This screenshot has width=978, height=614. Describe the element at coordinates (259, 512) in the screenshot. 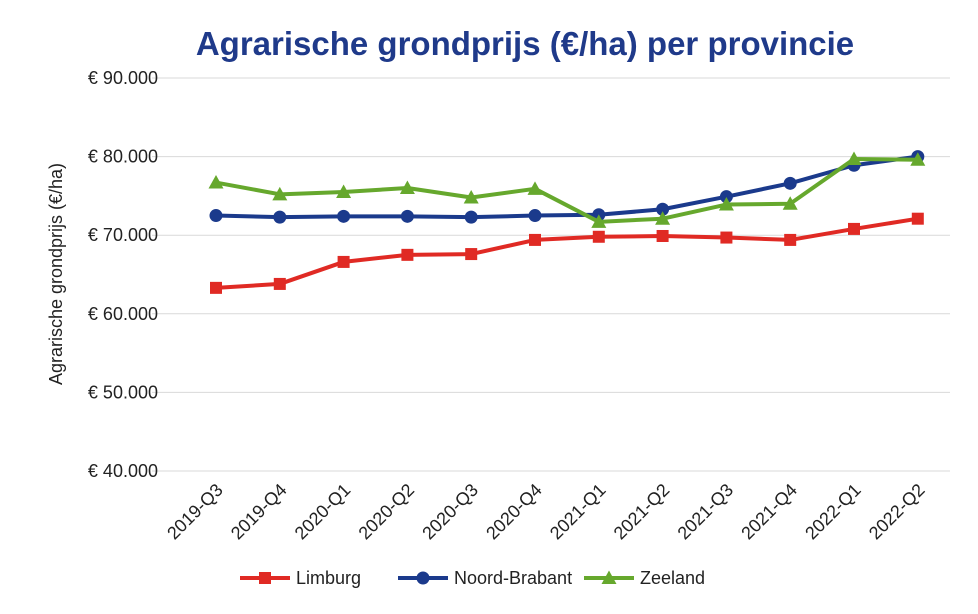

I see `x-tick-label: 2019-Q4` at that location.